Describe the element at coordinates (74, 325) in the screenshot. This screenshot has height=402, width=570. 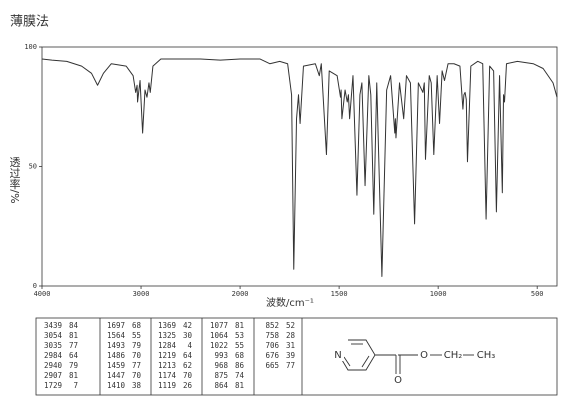
I see `peak-transmittance: 84` at that location.